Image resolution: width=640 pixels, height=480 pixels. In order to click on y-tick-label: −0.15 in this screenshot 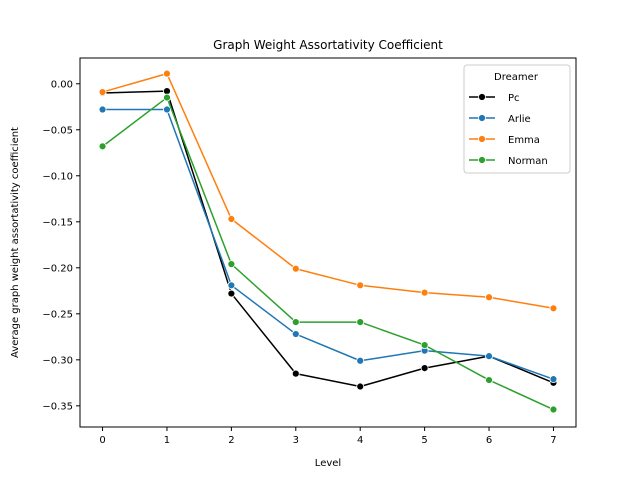, I will do `click(57, 222)`.